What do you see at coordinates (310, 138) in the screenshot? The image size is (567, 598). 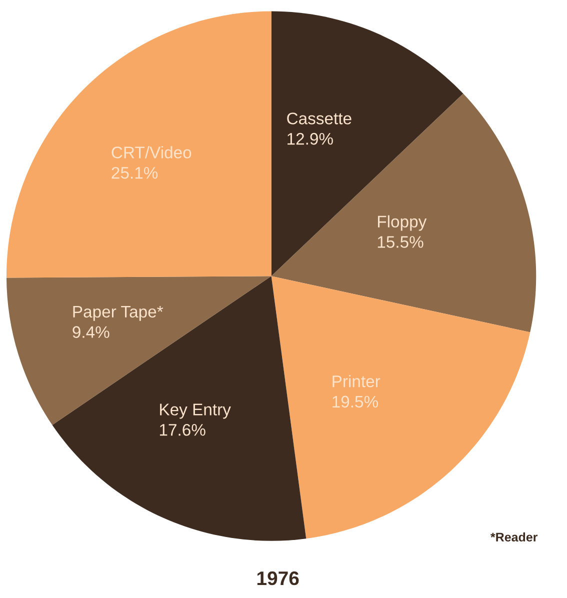 I see `data-label: 12.9%` at bounding box center [310, 138].